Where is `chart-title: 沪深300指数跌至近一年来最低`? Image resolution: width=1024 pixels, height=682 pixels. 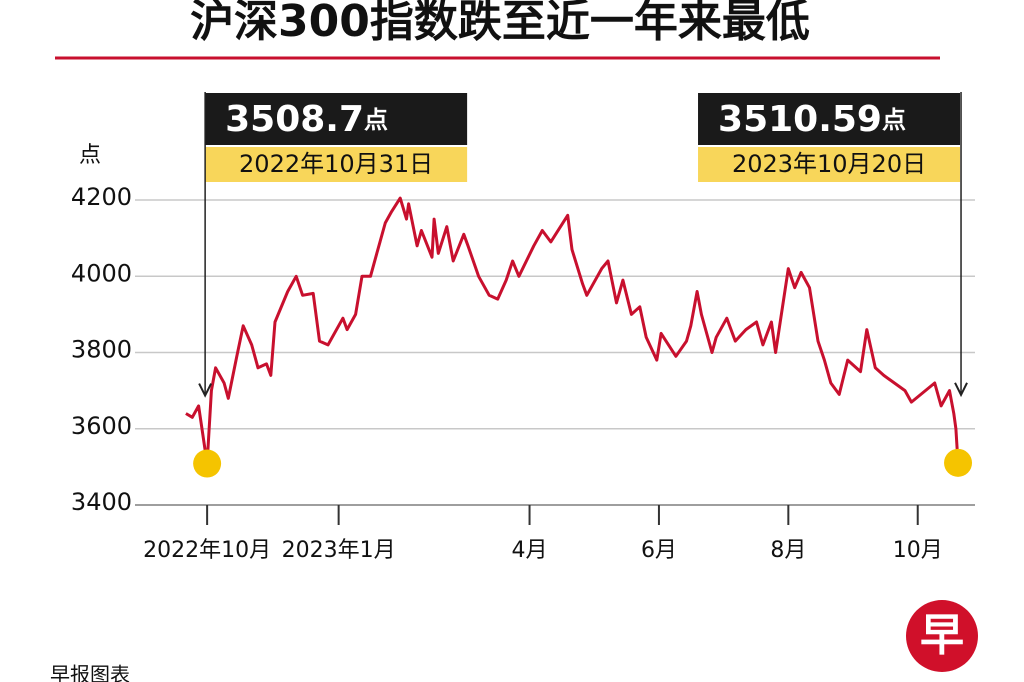 chart-title: 沪深300指数跌至近一年来最低 is located at coordinates (500, 23).